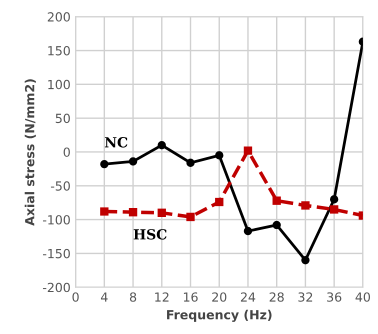  What do you see at coordinates (133, 297) in the screenshot?
I see `x-tick-label: 8` at bounding box center [133, 297].